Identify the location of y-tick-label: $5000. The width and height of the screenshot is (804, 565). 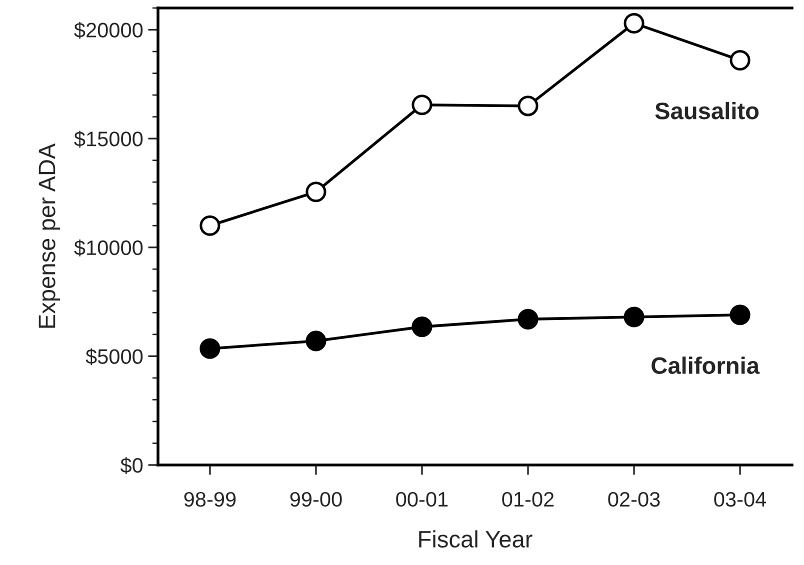
(114, 357).